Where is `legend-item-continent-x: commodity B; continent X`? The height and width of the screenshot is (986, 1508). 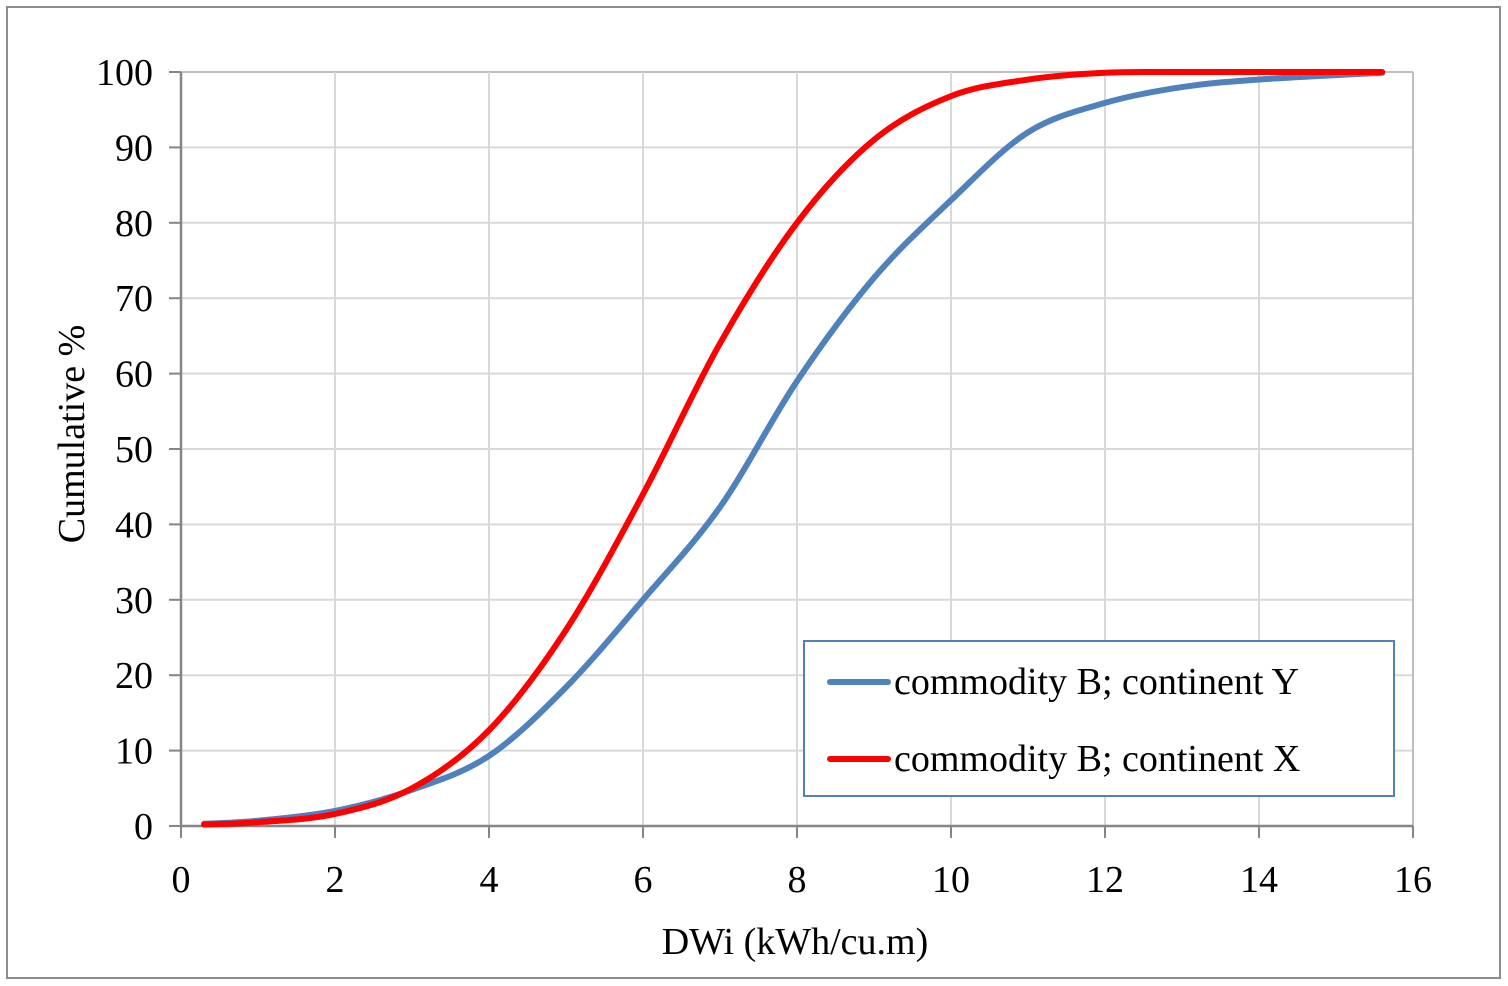 legend-item-continent-x: commodity B; continent X is located at coordinates (1052, 759).